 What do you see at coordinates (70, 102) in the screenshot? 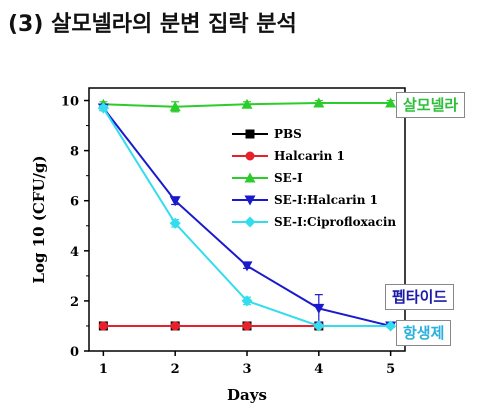
I see `y-tick-label: 10` at bounding box center [70, 102].